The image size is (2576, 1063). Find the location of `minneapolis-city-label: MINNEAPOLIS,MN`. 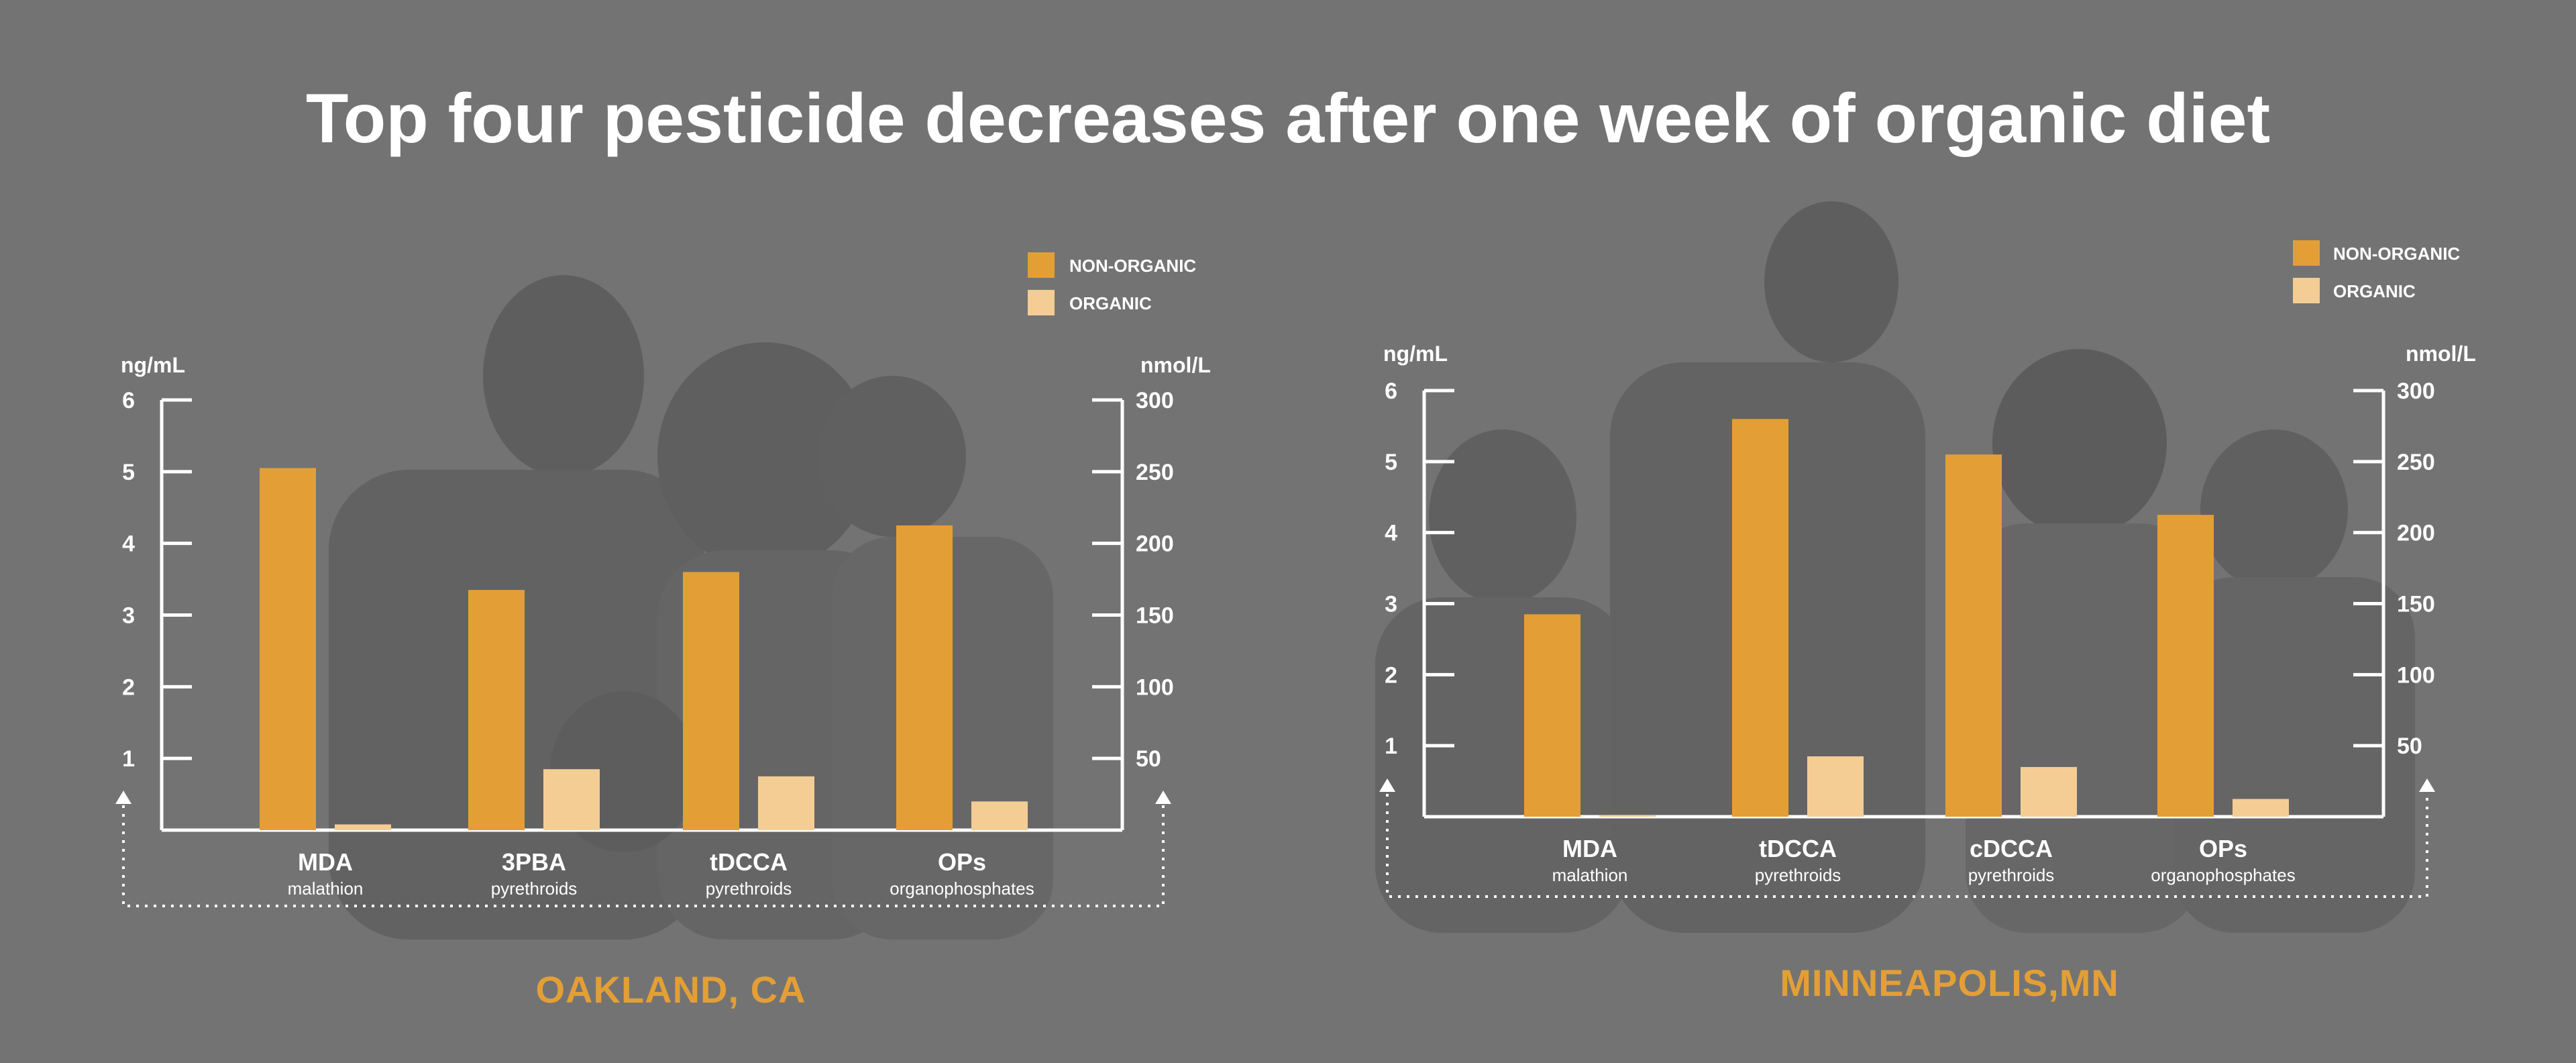

minneapolis-city-label: MINNEAPOLIS,MN is located at coordinates (1949, 983).